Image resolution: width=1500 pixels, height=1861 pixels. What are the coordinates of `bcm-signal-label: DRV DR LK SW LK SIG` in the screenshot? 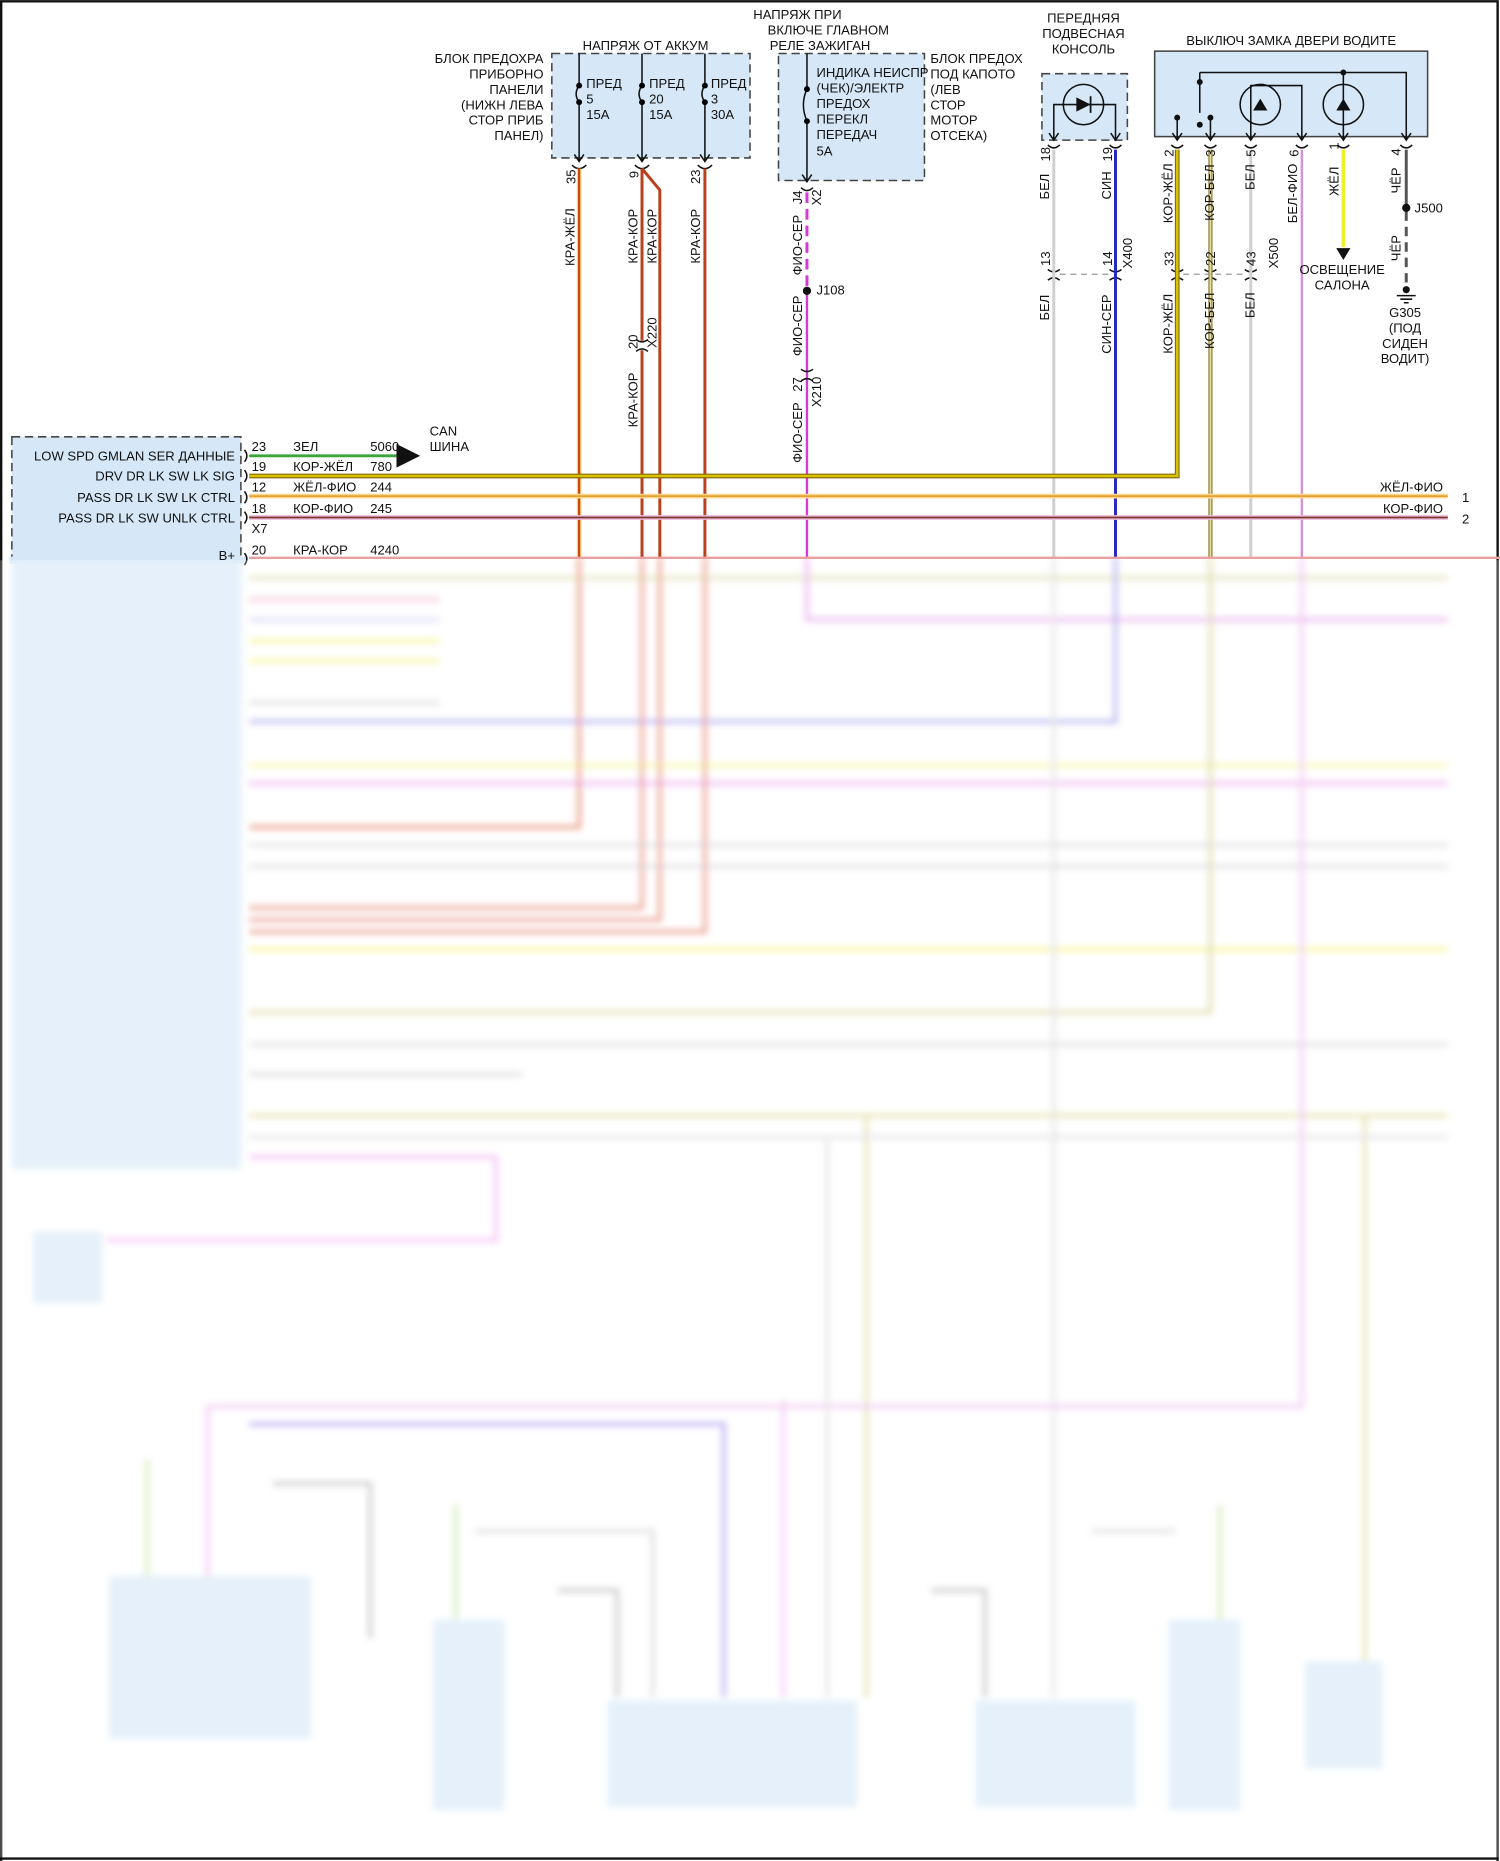 It's located at (165, 476).